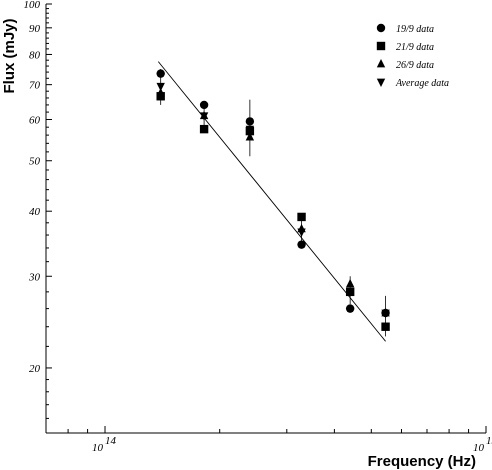 The height and width of the screenshot is (470, 492). I want to click on y-tick-label: 40, so click(35, 212).